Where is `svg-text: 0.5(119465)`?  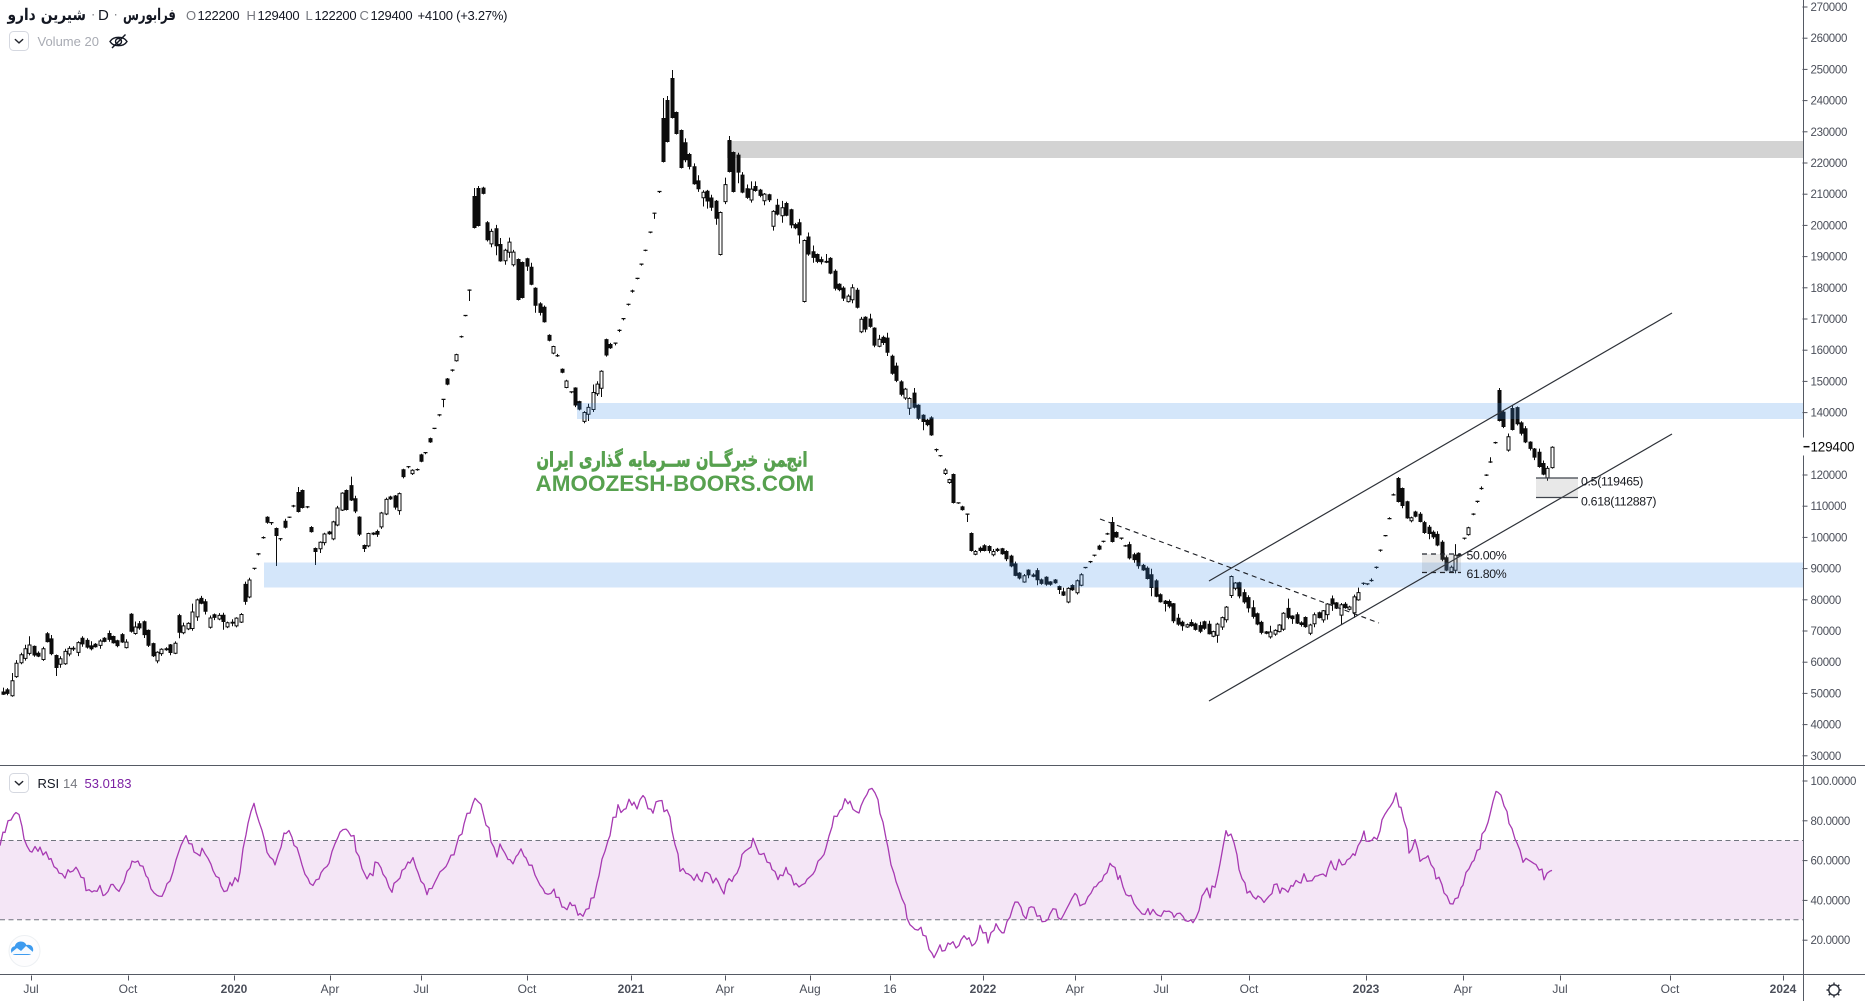 svg-text: 0.5(119465) is located at coordinates (1612, 482).